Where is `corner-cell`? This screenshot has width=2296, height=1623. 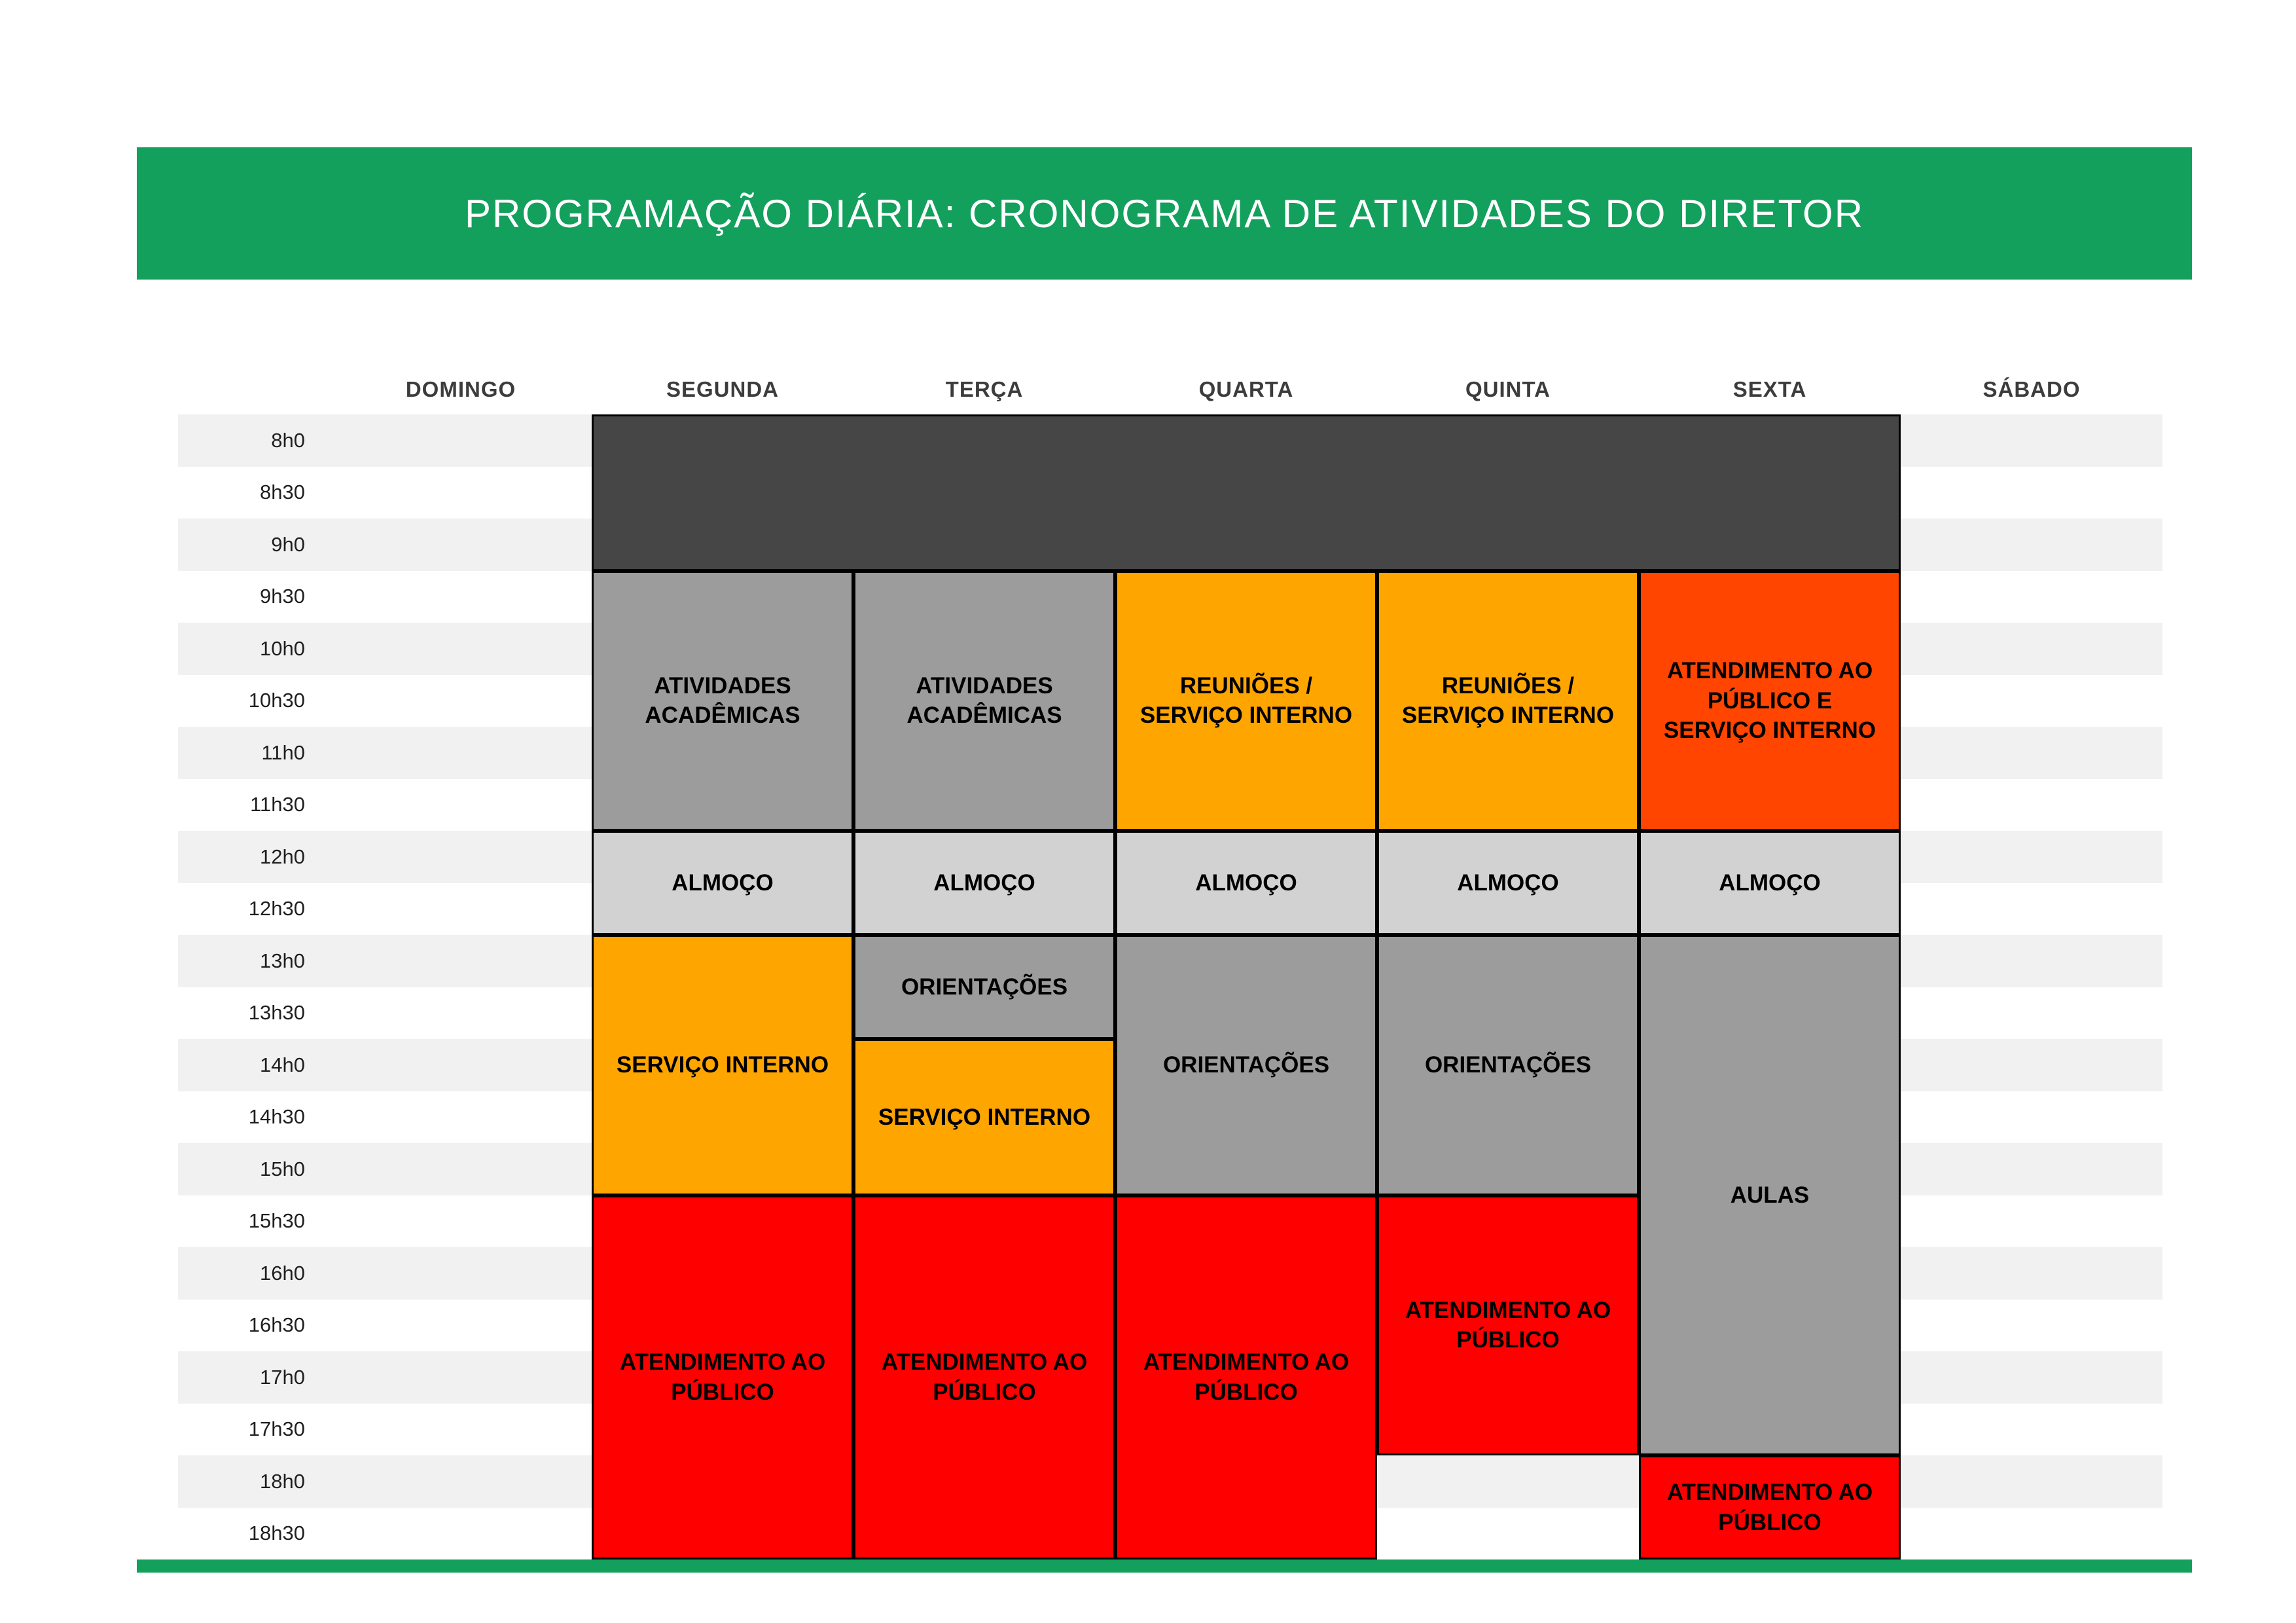
corner-cell is located at coordinates (254, 389).